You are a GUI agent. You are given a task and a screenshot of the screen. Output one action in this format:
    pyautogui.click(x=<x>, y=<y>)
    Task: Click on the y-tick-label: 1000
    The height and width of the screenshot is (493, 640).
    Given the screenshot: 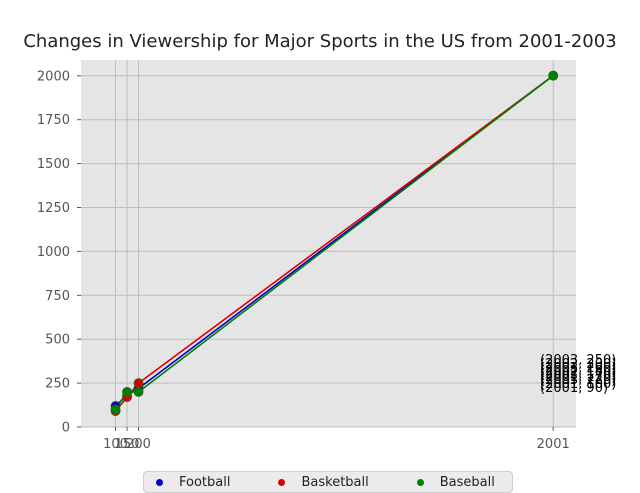 What is the action you would take?
    pyautogui.click(x=53, y=252)
    